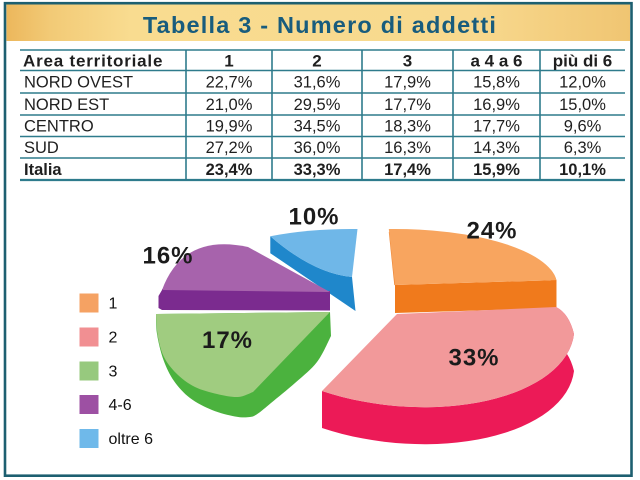 This screenshot has height=480, width=640. What do you see at coordinates (93, 60) in the screenshot?
I see `svg-text: Area territoriale` at bounding box center [93, 60].